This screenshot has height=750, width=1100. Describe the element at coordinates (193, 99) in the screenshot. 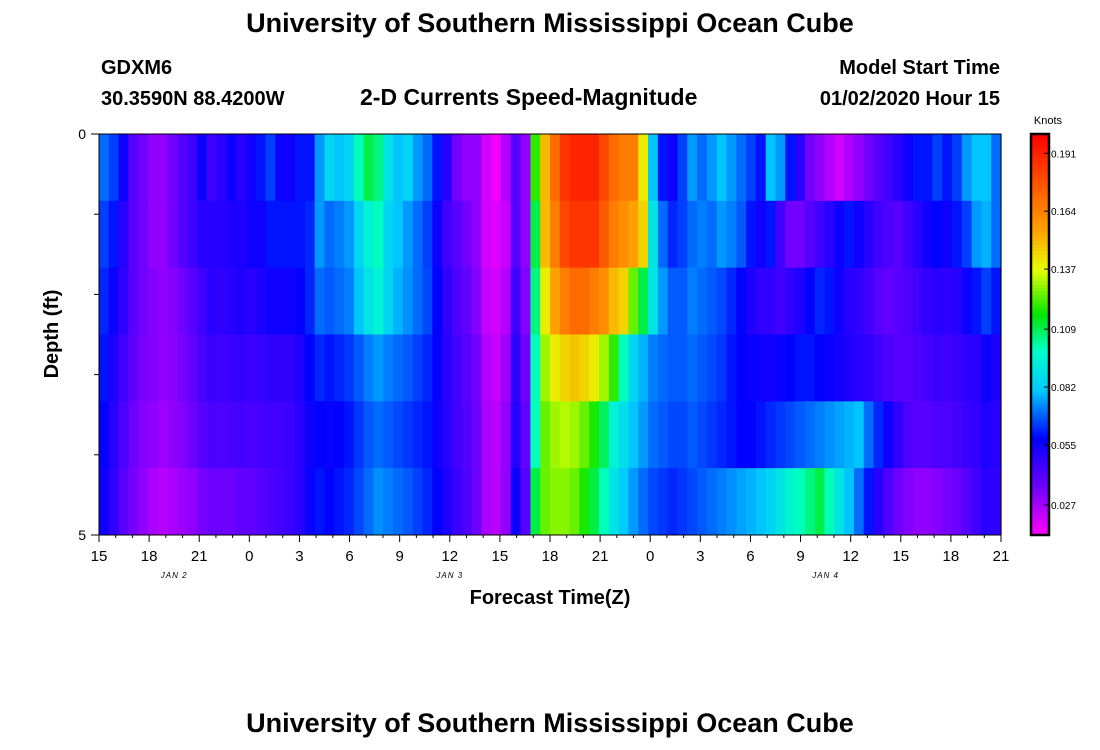

I see `station-location: 30.3590N 88.4200W` at that location.